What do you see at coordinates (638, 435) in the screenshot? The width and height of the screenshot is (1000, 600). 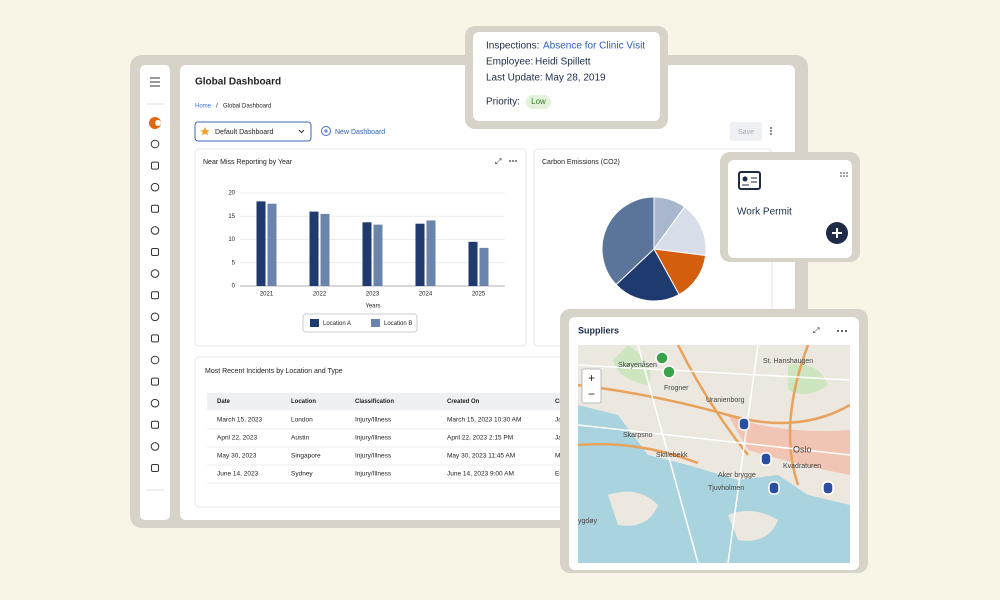 I see `map-label: Skarpsno` at bounding box center [638, 435].